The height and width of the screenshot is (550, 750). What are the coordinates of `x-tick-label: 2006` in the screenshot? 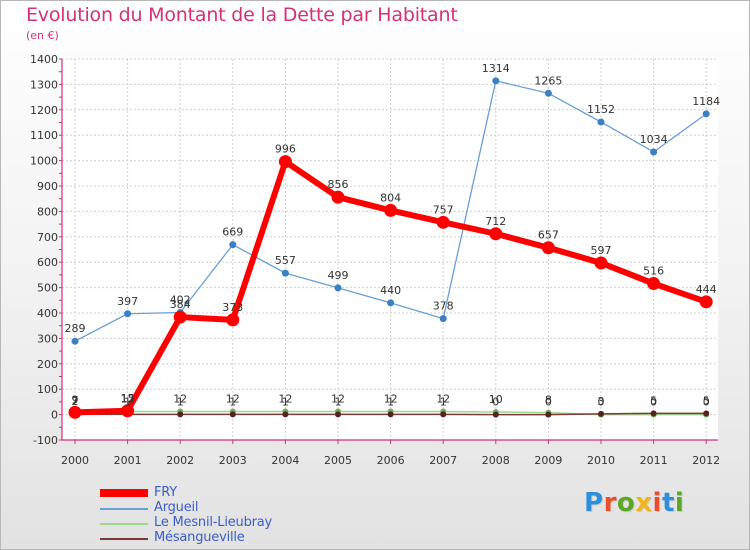 It's located at (391, 460).